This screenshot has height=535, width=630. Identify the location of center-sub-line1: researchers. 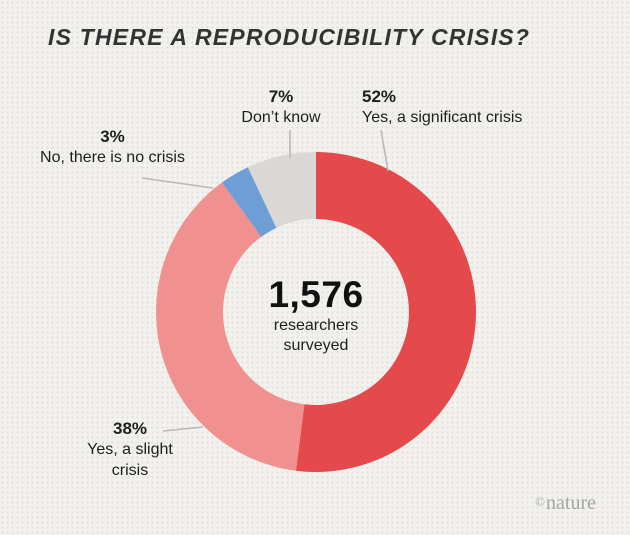
(316, 325).